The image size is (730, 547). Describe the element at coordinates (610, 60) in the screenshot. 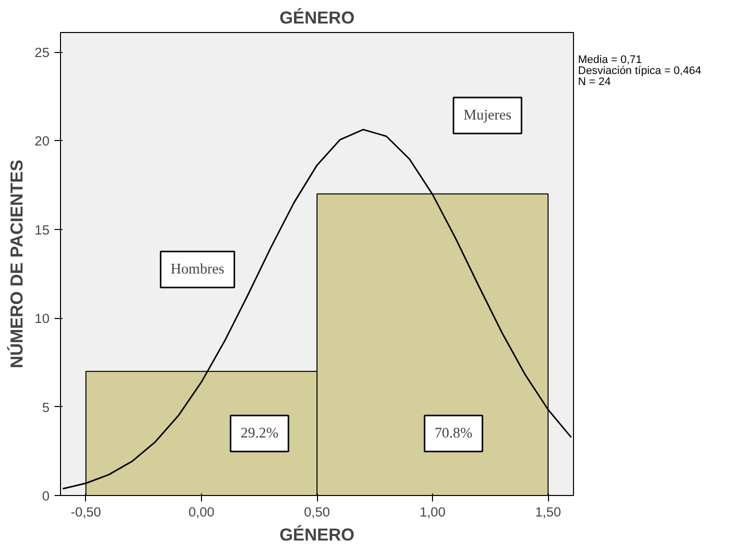

I see `text: Media = 0,71` at that location.